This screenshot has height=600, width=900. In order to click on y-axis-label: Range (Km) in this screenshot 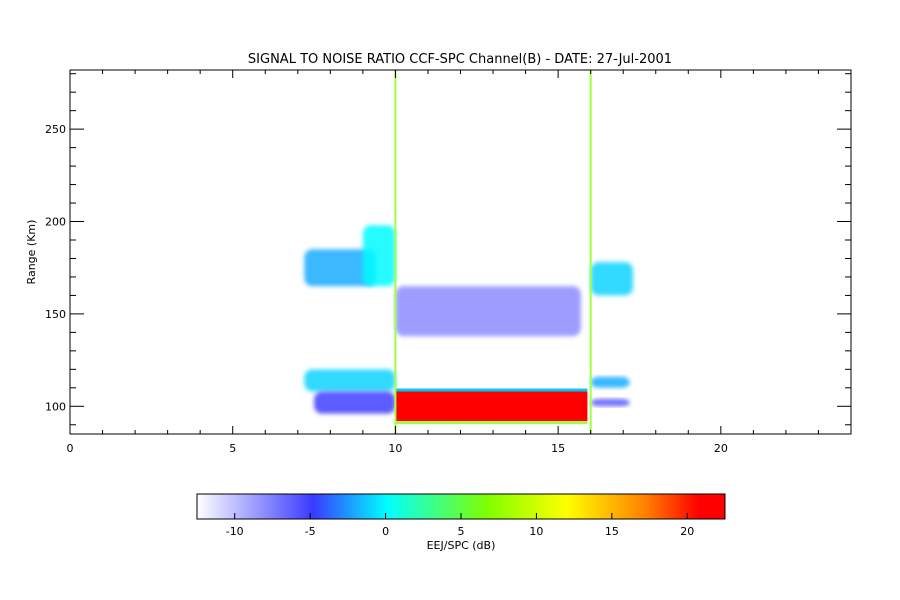, I will do `click(31, 252)`.